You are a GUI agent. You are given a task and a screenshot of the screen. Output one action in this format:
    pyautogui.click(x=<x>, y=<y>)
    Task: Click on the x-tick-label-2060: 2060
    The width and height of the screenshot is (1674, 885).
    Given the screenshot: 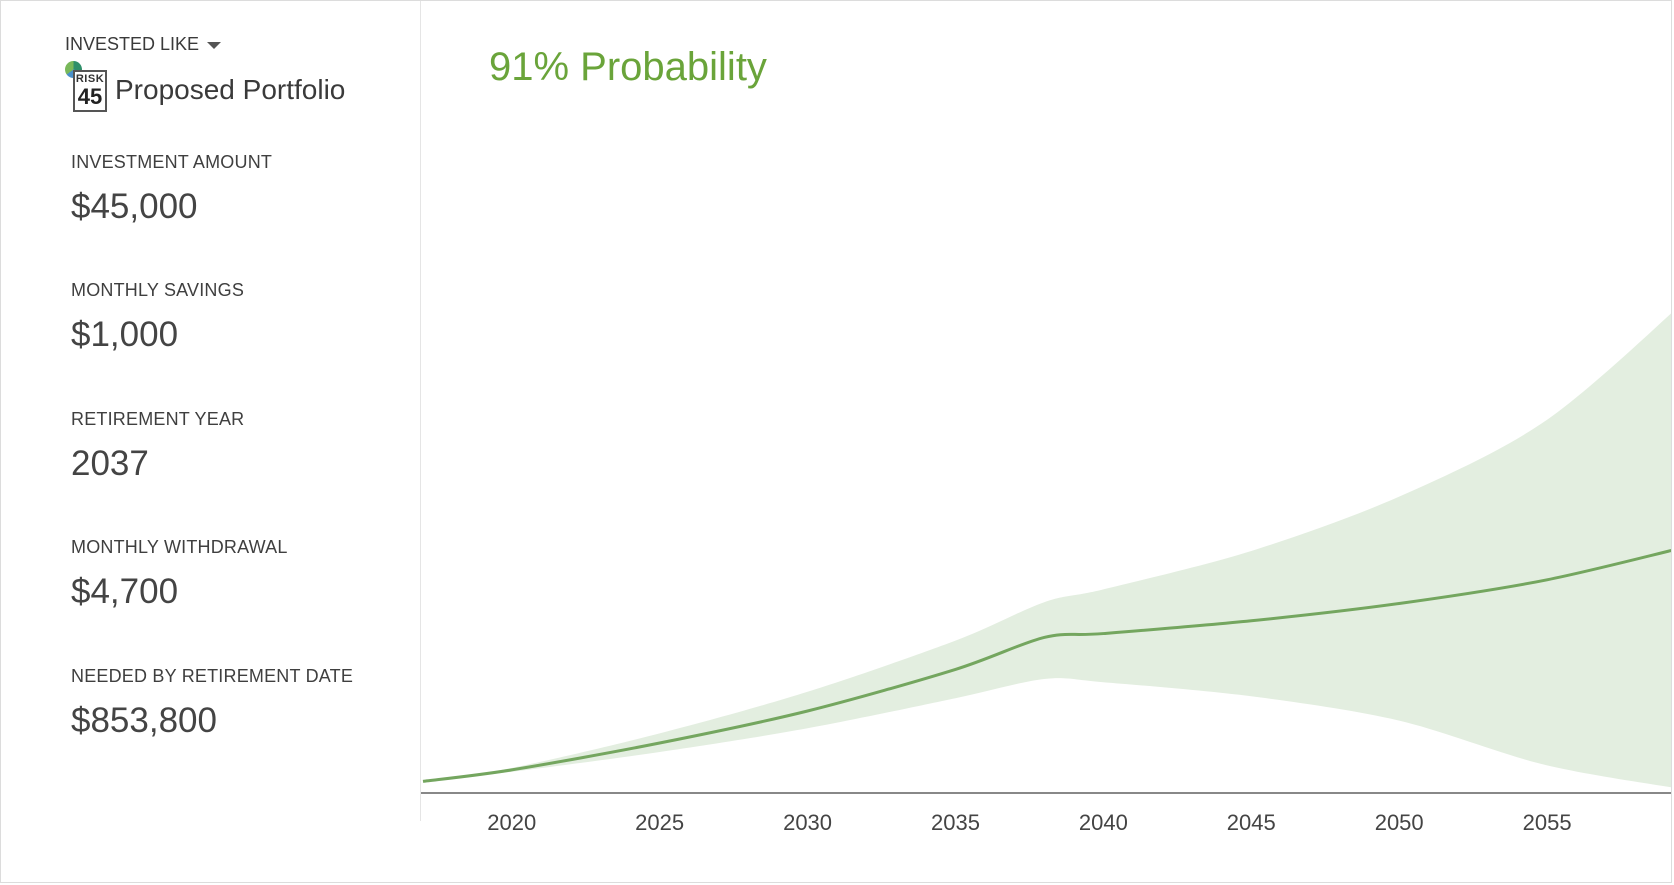 What is the action you would take?
    pyautogui.click(x=1671, y=822)
    